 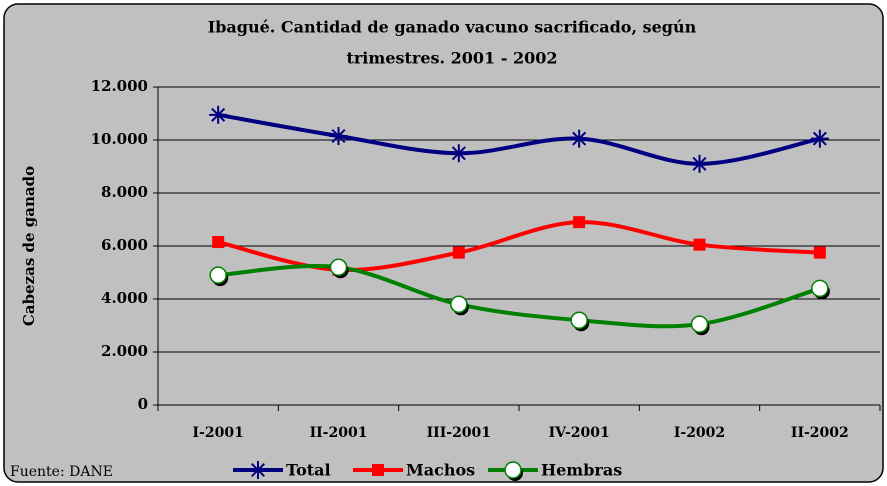 What do you see at coordinates (124, 351) in the screenshot?
I see `y-tick-label: 2.000` at bounding box center [124, 351].